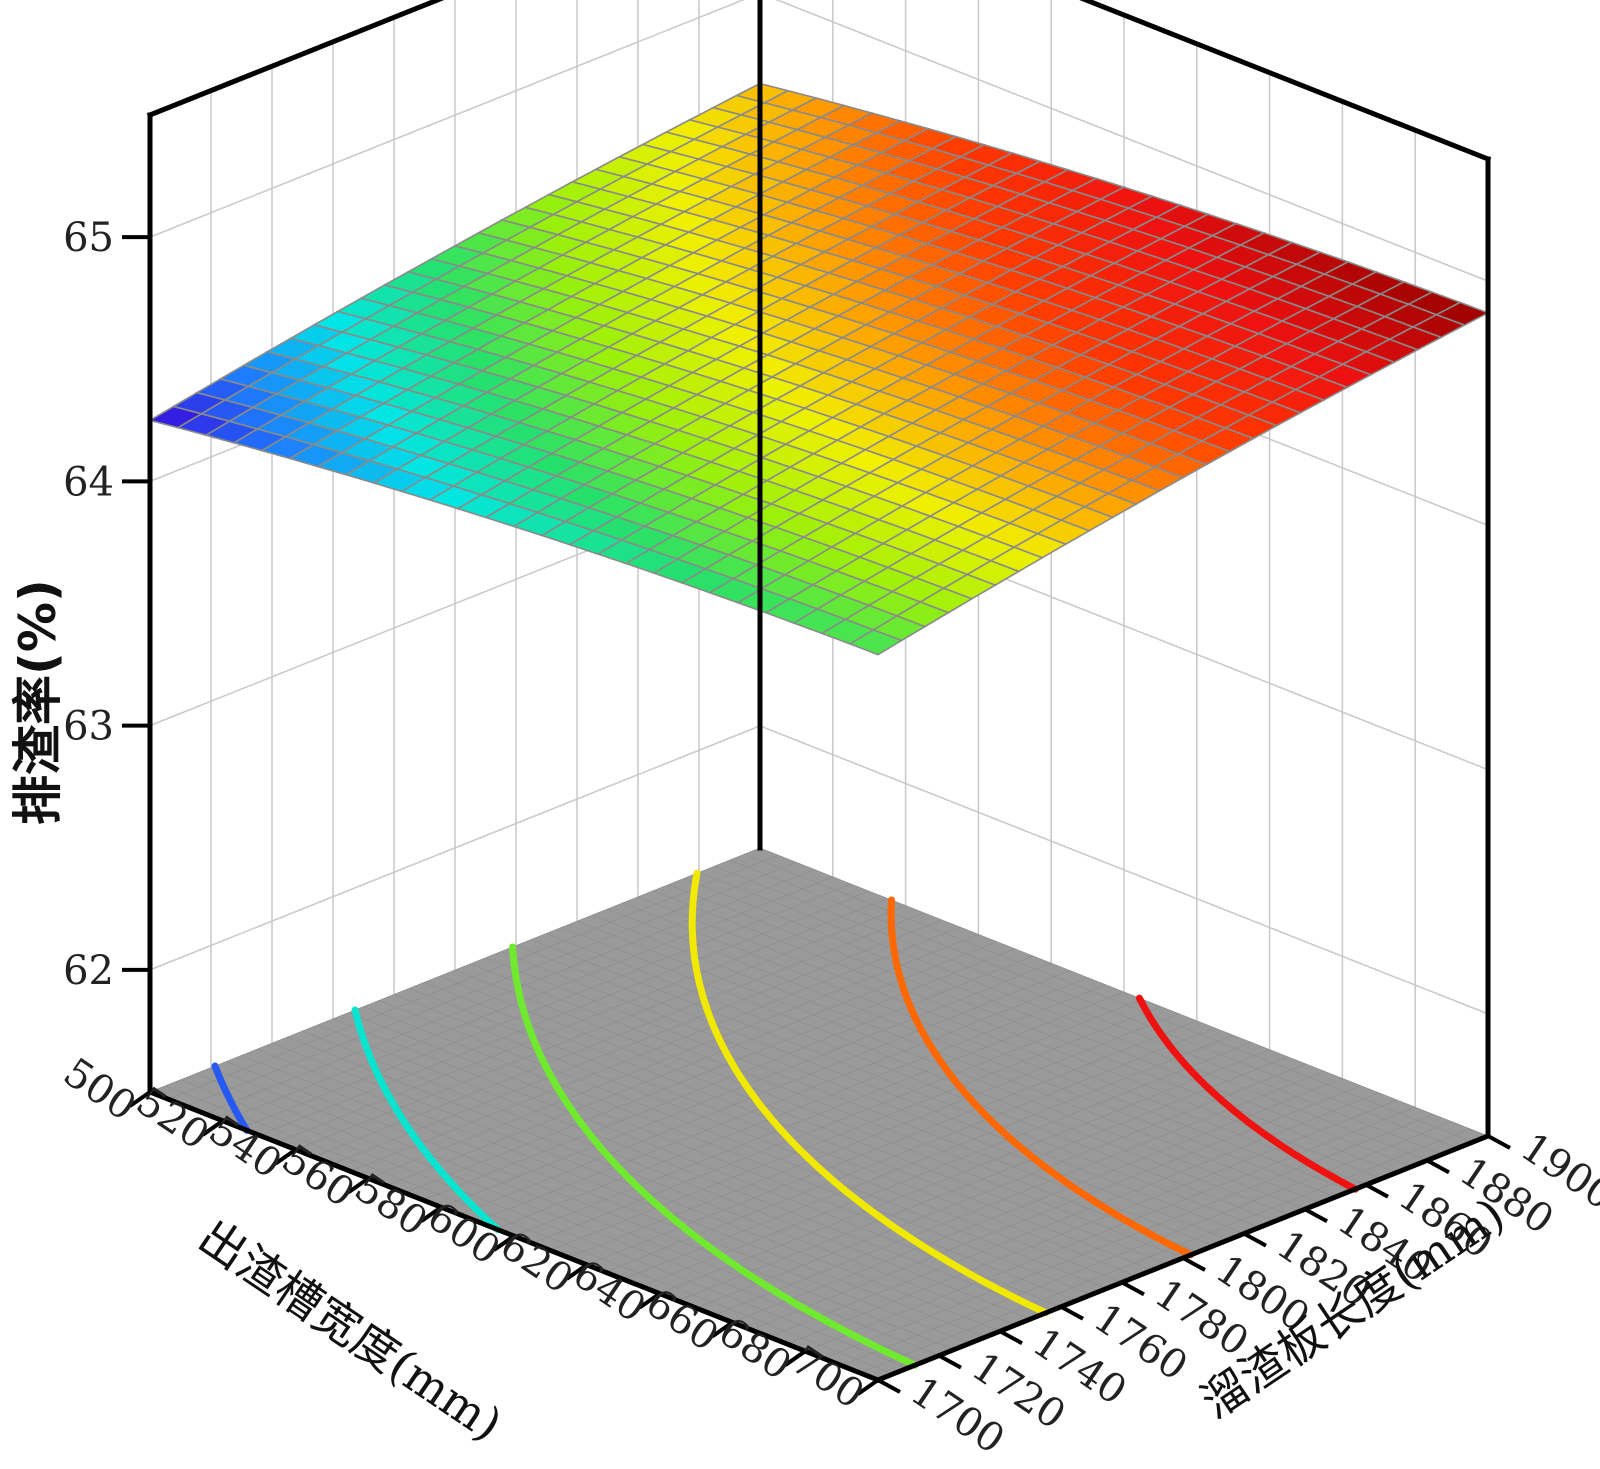 Image resolution: width=1600 pixels, height=1469 pixels. What do you see at coordinates (1285, 81) in the screenshot?
I see `top-back-edge` at bounding box center [1285, 81].